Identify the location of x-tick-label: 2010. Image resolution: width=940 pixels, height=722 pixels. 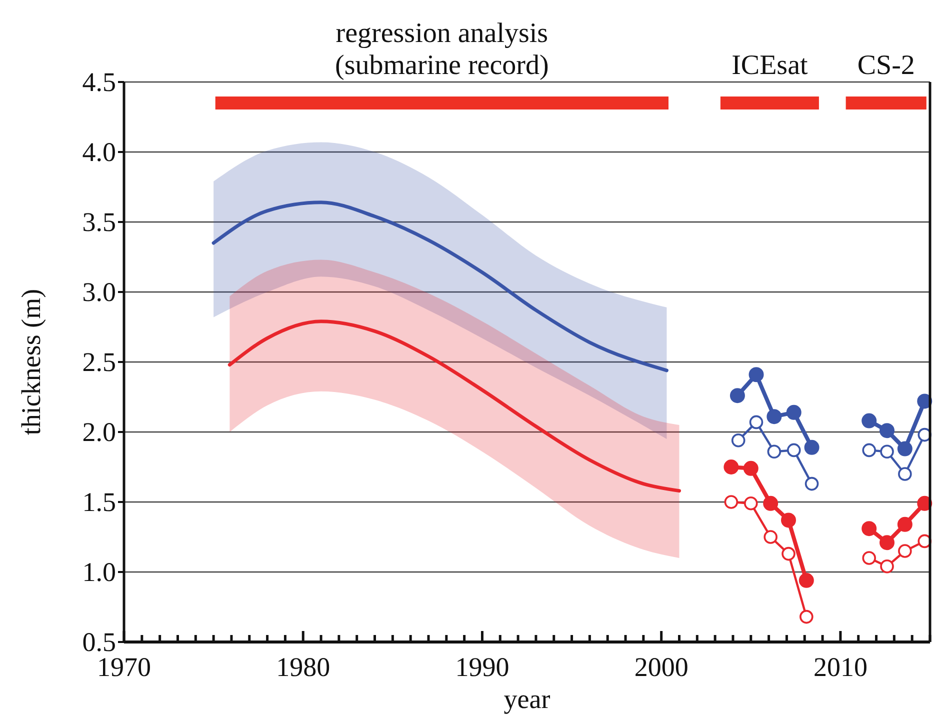
(840, 667).